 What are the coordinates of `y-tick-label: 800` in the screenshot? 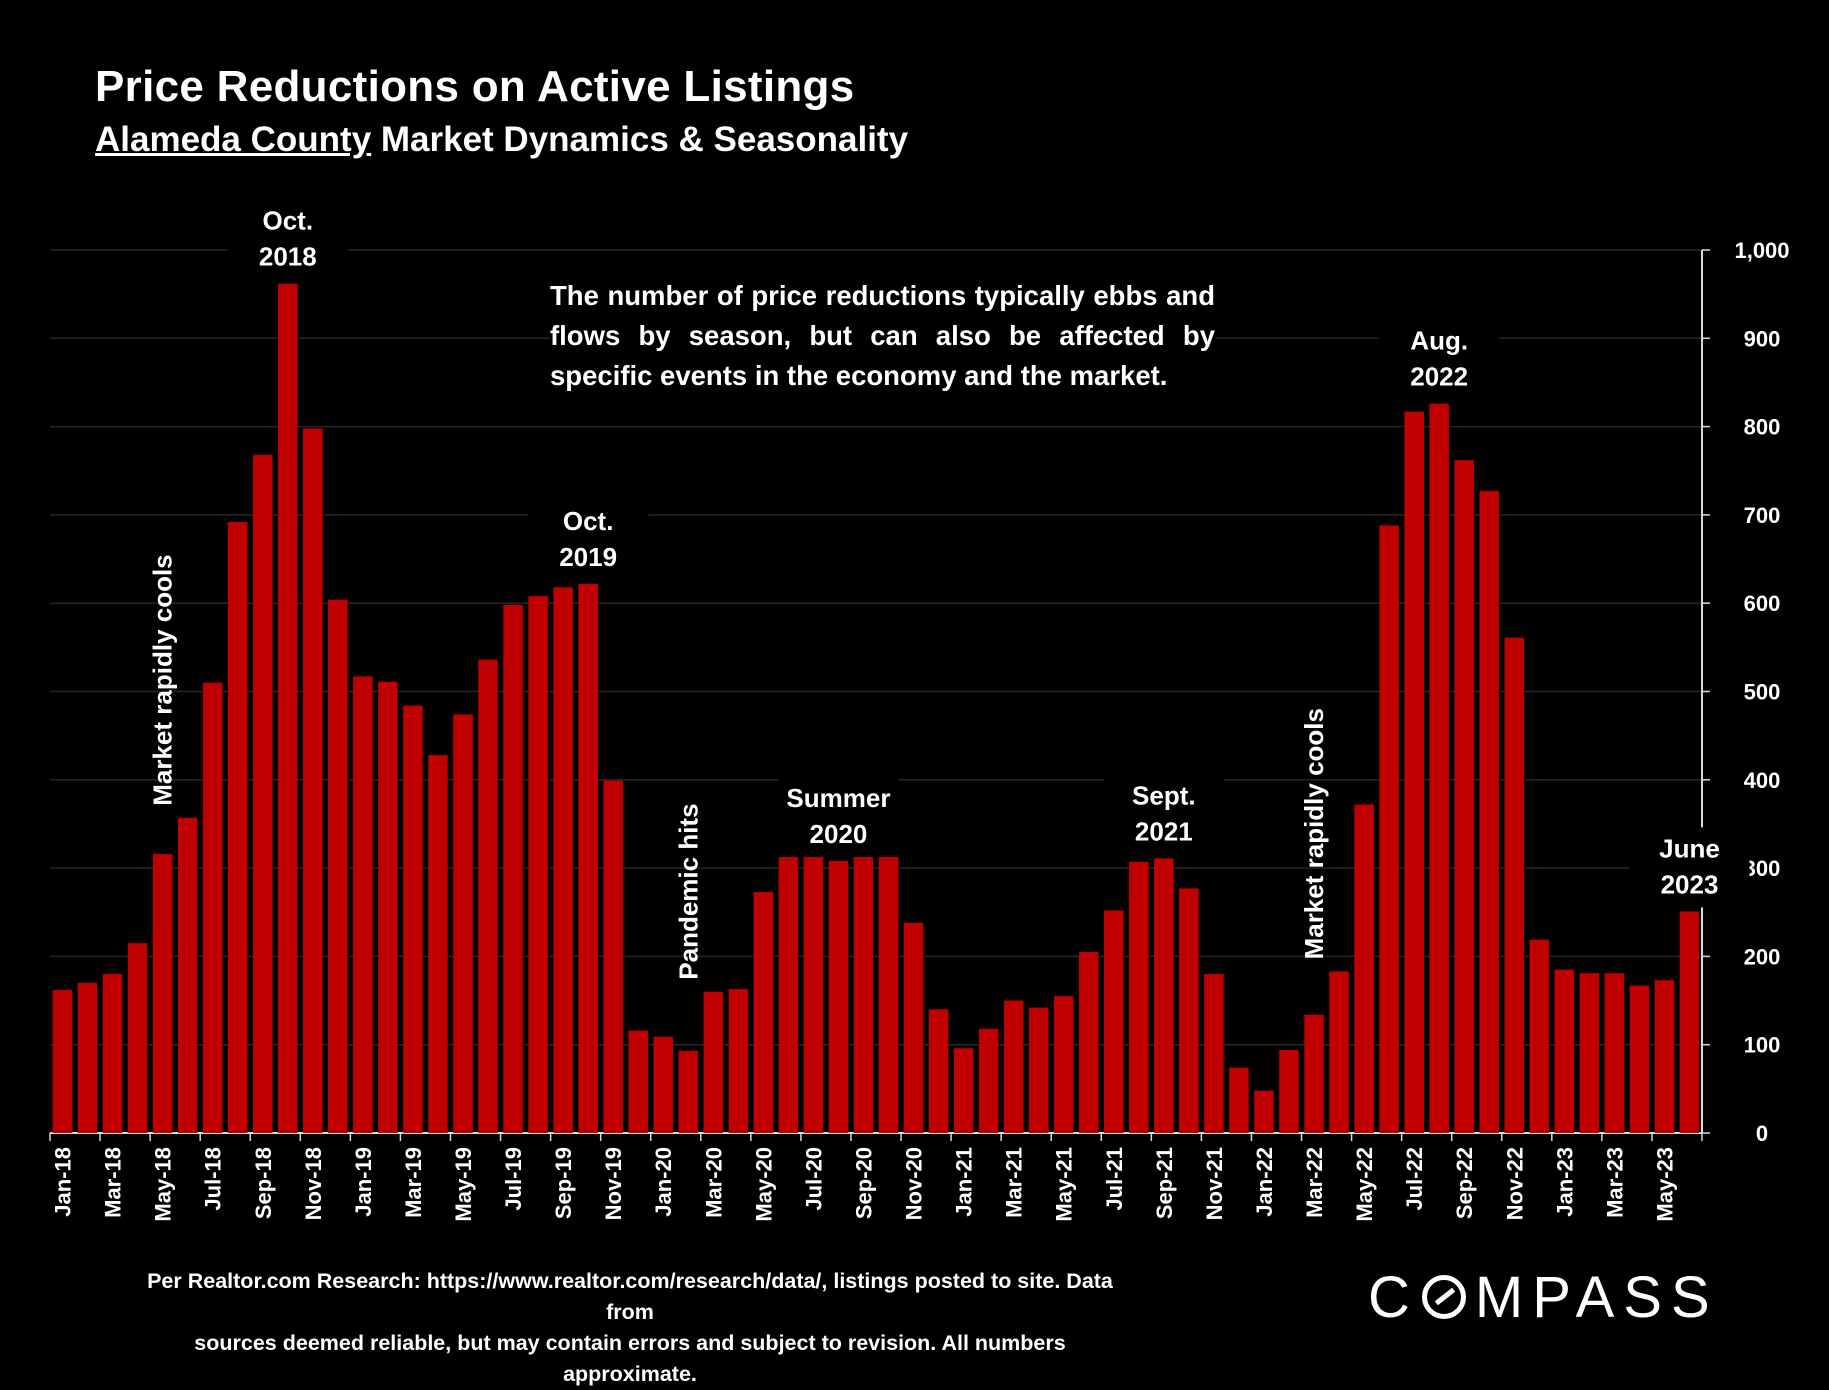 It's located at (1762, 427).